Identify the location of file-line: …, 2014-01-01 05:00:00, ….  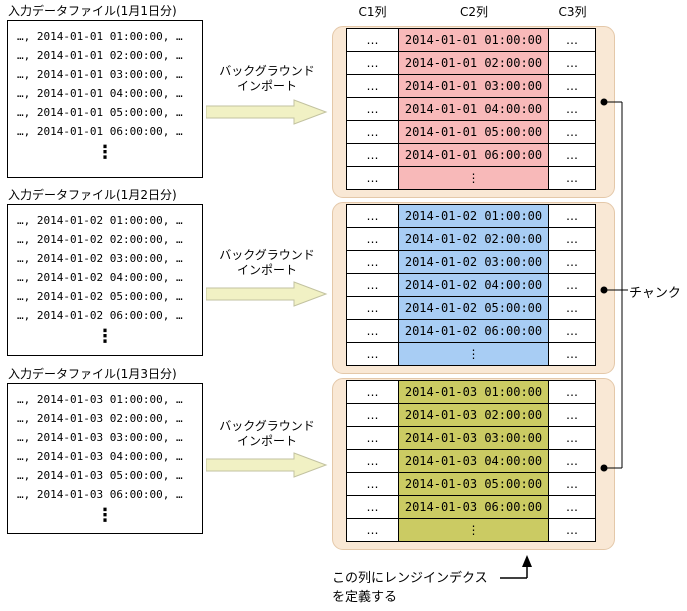
(100, 112).